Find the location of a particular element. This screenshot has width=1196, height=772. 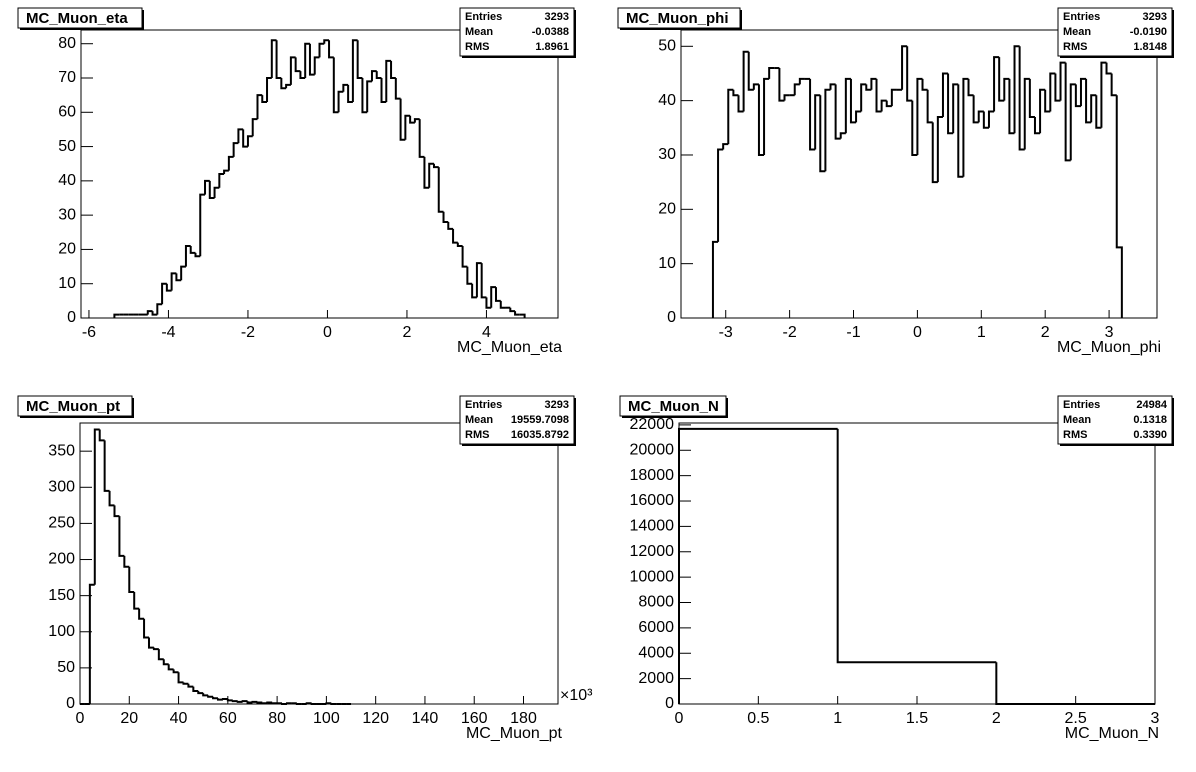

chart-title: MC_Muon_eta is located at coordinates (77, 18).